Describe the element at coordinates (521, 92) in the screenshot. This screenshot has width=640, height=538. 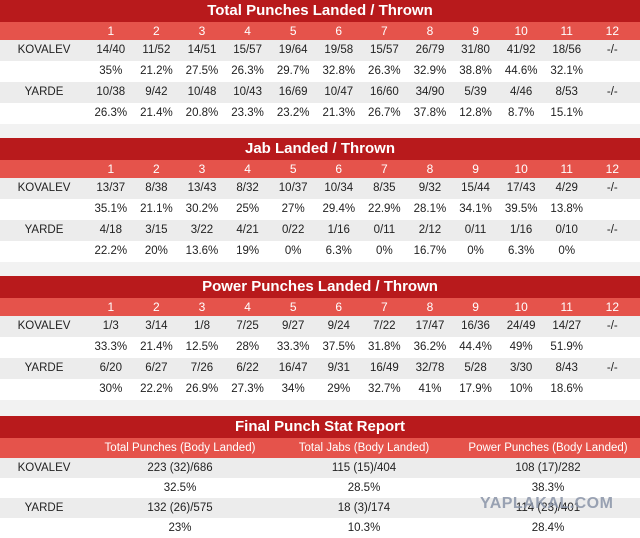
I see `stat-cell: 4/46` at that location.